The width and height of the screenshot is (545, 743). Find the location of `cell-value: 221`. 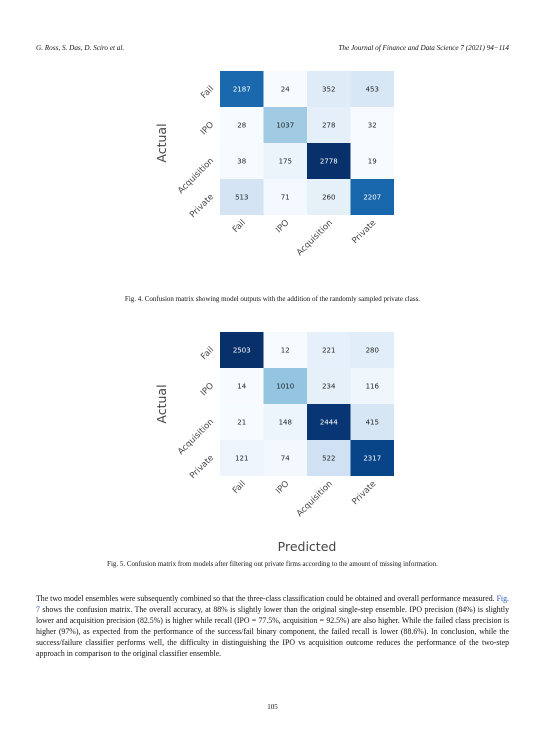

cell-value: 221 is located at coordinates (328, 351).